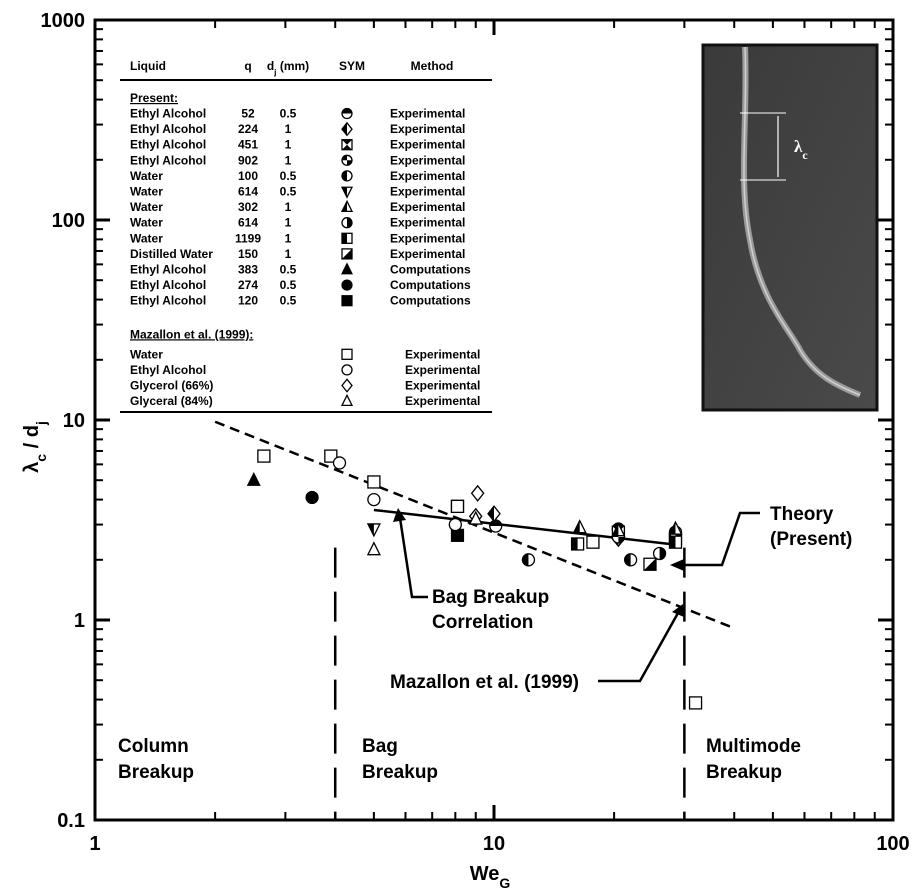 The height and width of the screenshot is (894, 919). What do you see at coordinates (293, 66) in the screenshot?
I see `text-part: (mm)` at bounding box center [293, 66].